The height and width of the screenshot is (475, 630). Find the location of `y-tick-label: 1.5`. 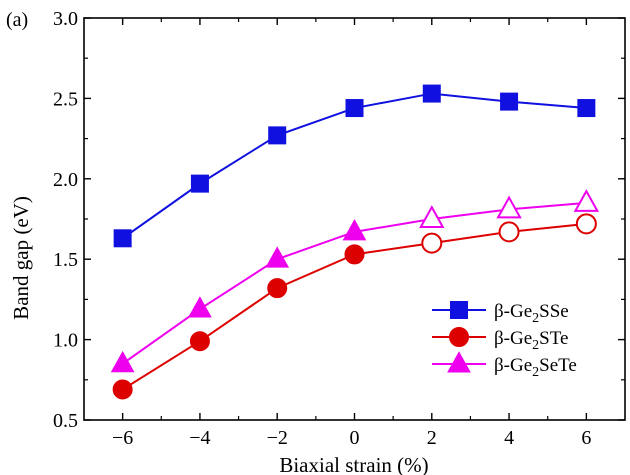

y-tick-label: 1.5 is located at coordinates (65, 260).